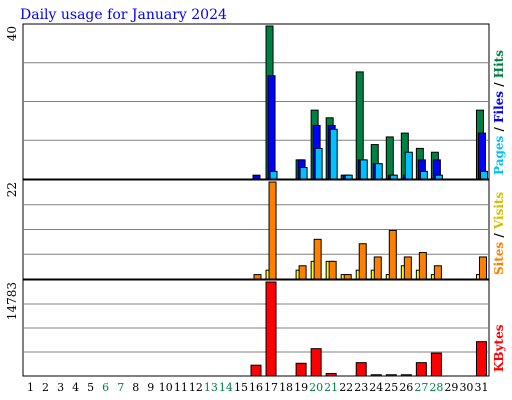 The image size is (512, 400). Describe the element at coordinates (466, 387) in the screenshot. I see `day-label-30: 30` at that location.